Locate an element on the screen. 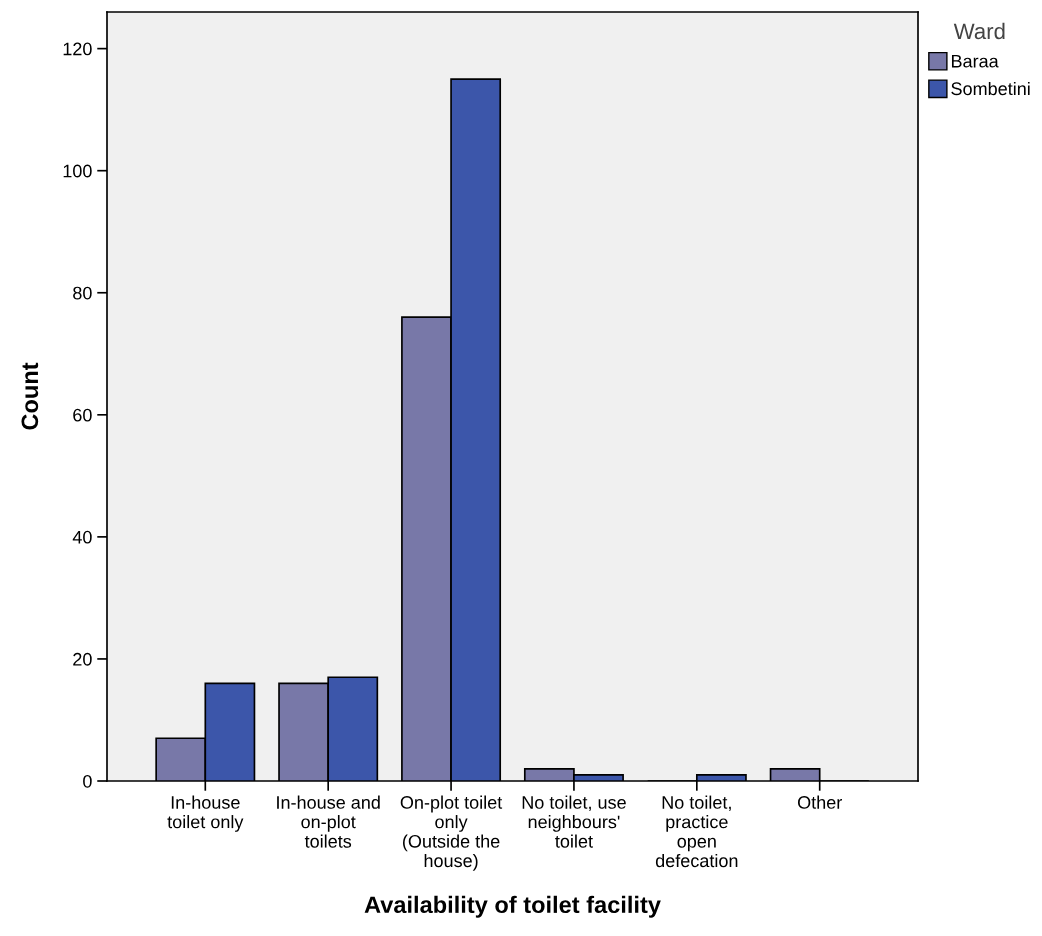 The width and height of the screenshot is (1042, 936). legend-label: Sombetini is located at coordinates (990, 88).